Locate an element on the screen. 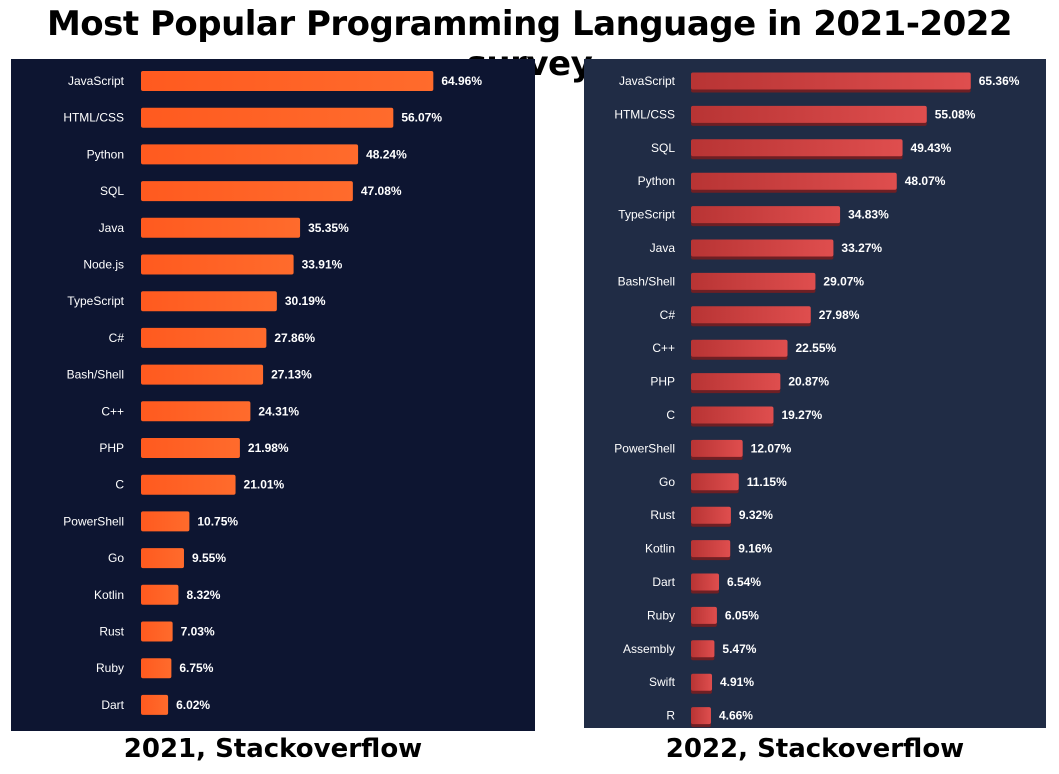 Image resolution: width=1059 pixels, height=774 pixels. value-label-ruby: 6.75% is located at coordinates (196, 668).